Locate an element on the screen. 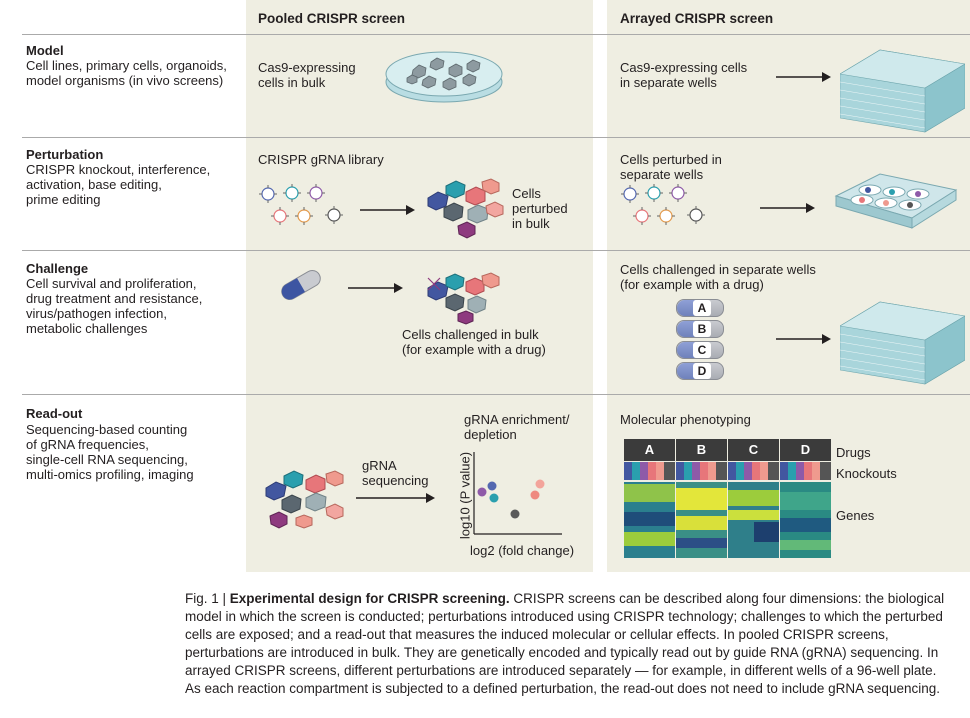 The height and width of the screenshot is (718, 970). volcano-plot is located at coordinates (517, 493).